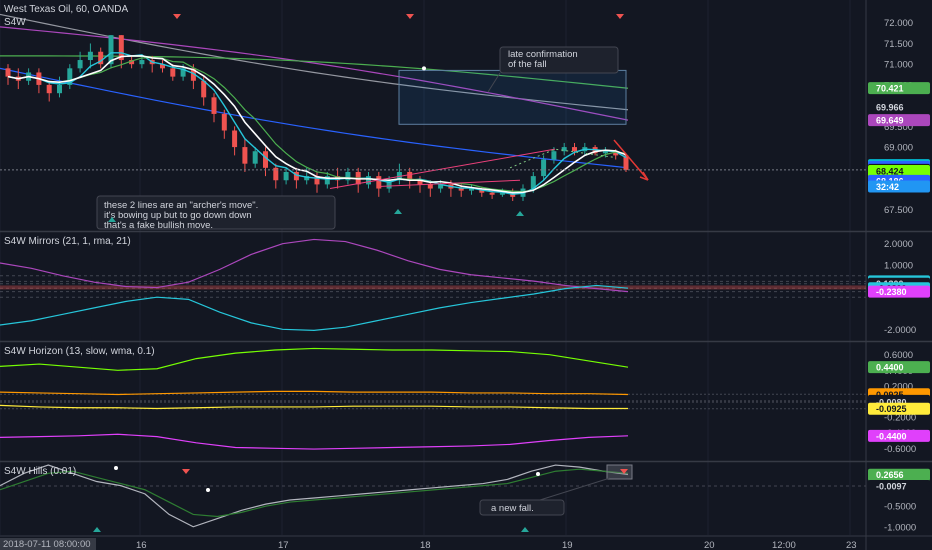  What do you see at coordinates (543, 54) in the screenshot?
I see `note-late-confirmation: late confirmation` at bounding box center [543, 54].